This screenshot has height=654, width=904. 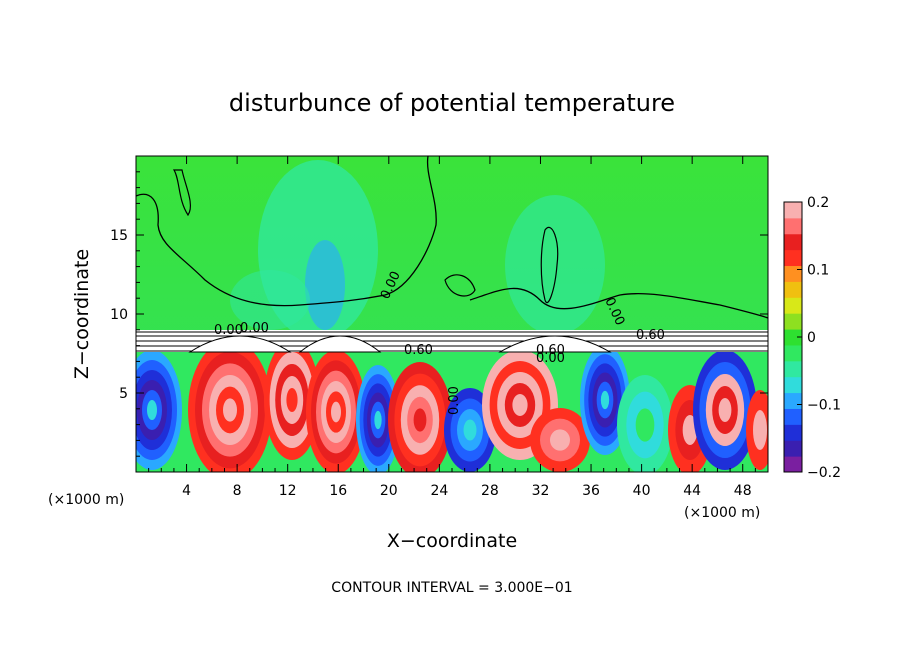 What do you see at coordinates (186, 491) in the screenshot?
I see `x-tick-label: 4` at bounding box center [186, 491].